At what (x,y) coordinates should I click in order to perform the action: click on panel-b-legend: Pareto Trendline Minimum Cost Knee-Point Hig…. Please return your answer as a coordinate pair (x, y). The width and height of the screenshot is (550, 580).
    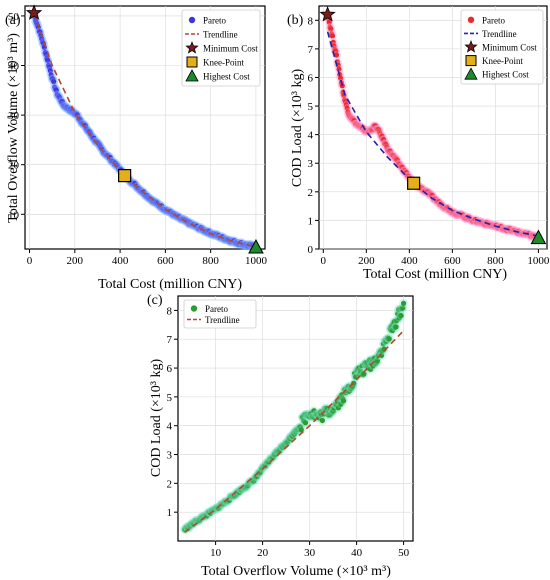
    Looking at the image, I should click on (502, 47).